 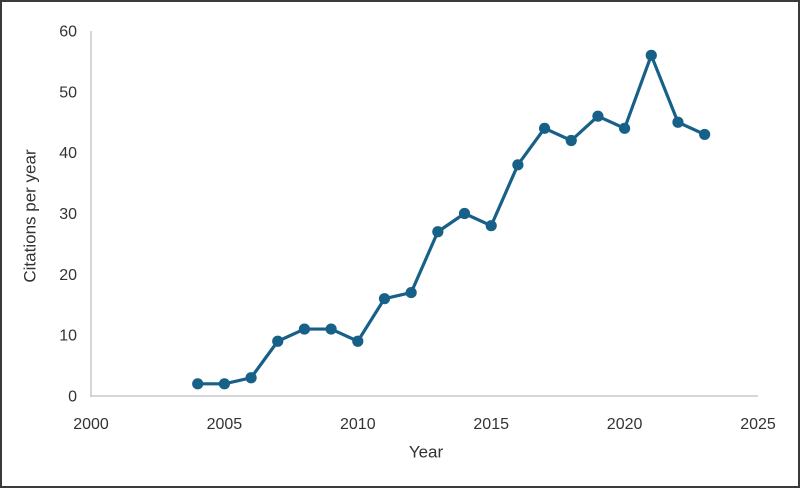 What do you see at coordinates (358, 424) in the screenshot?
I see `x-tick-label: 2010` at bounding box center [358, 424].